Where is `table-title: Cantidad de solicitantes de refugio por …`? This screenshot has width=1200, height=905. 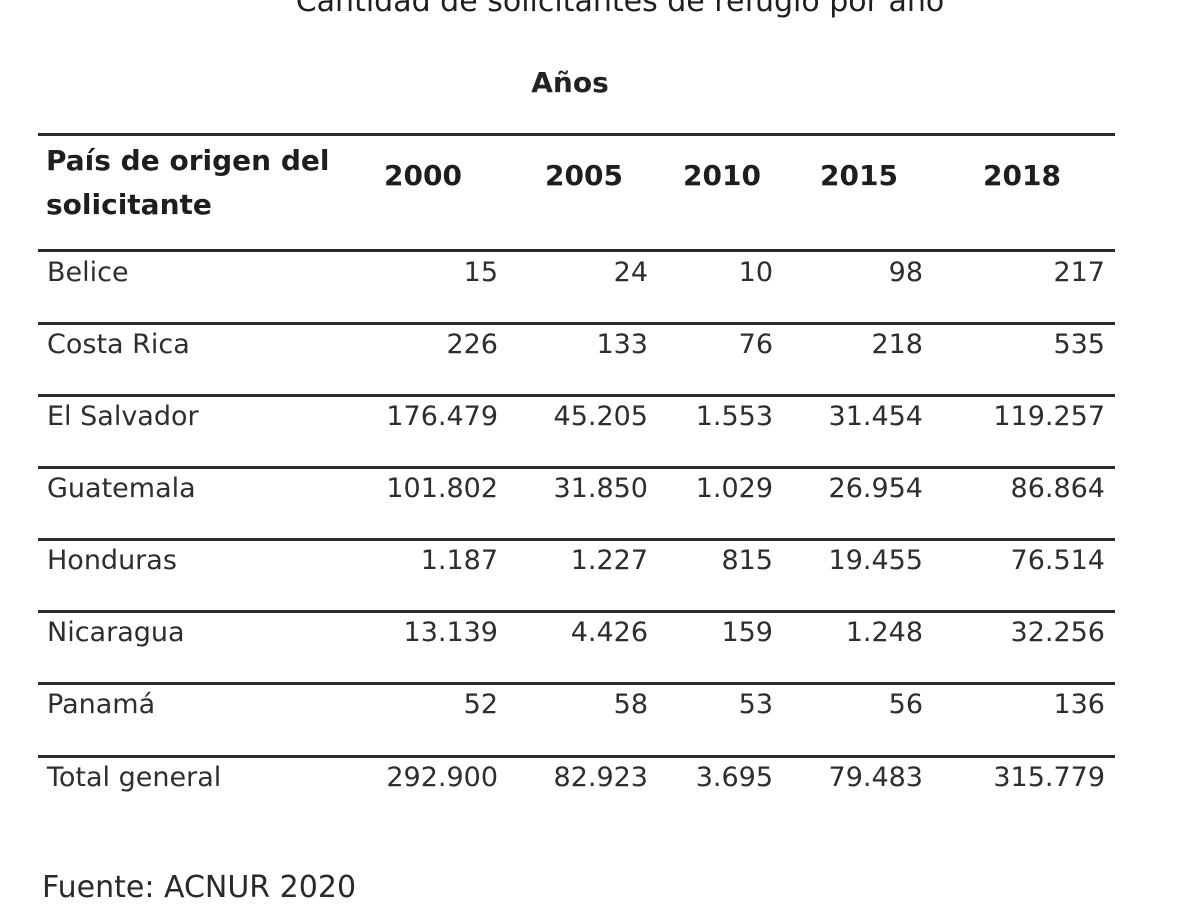
table-title: Cantidad de solicitantes de refugio por … is located at coordinates (620, 9).